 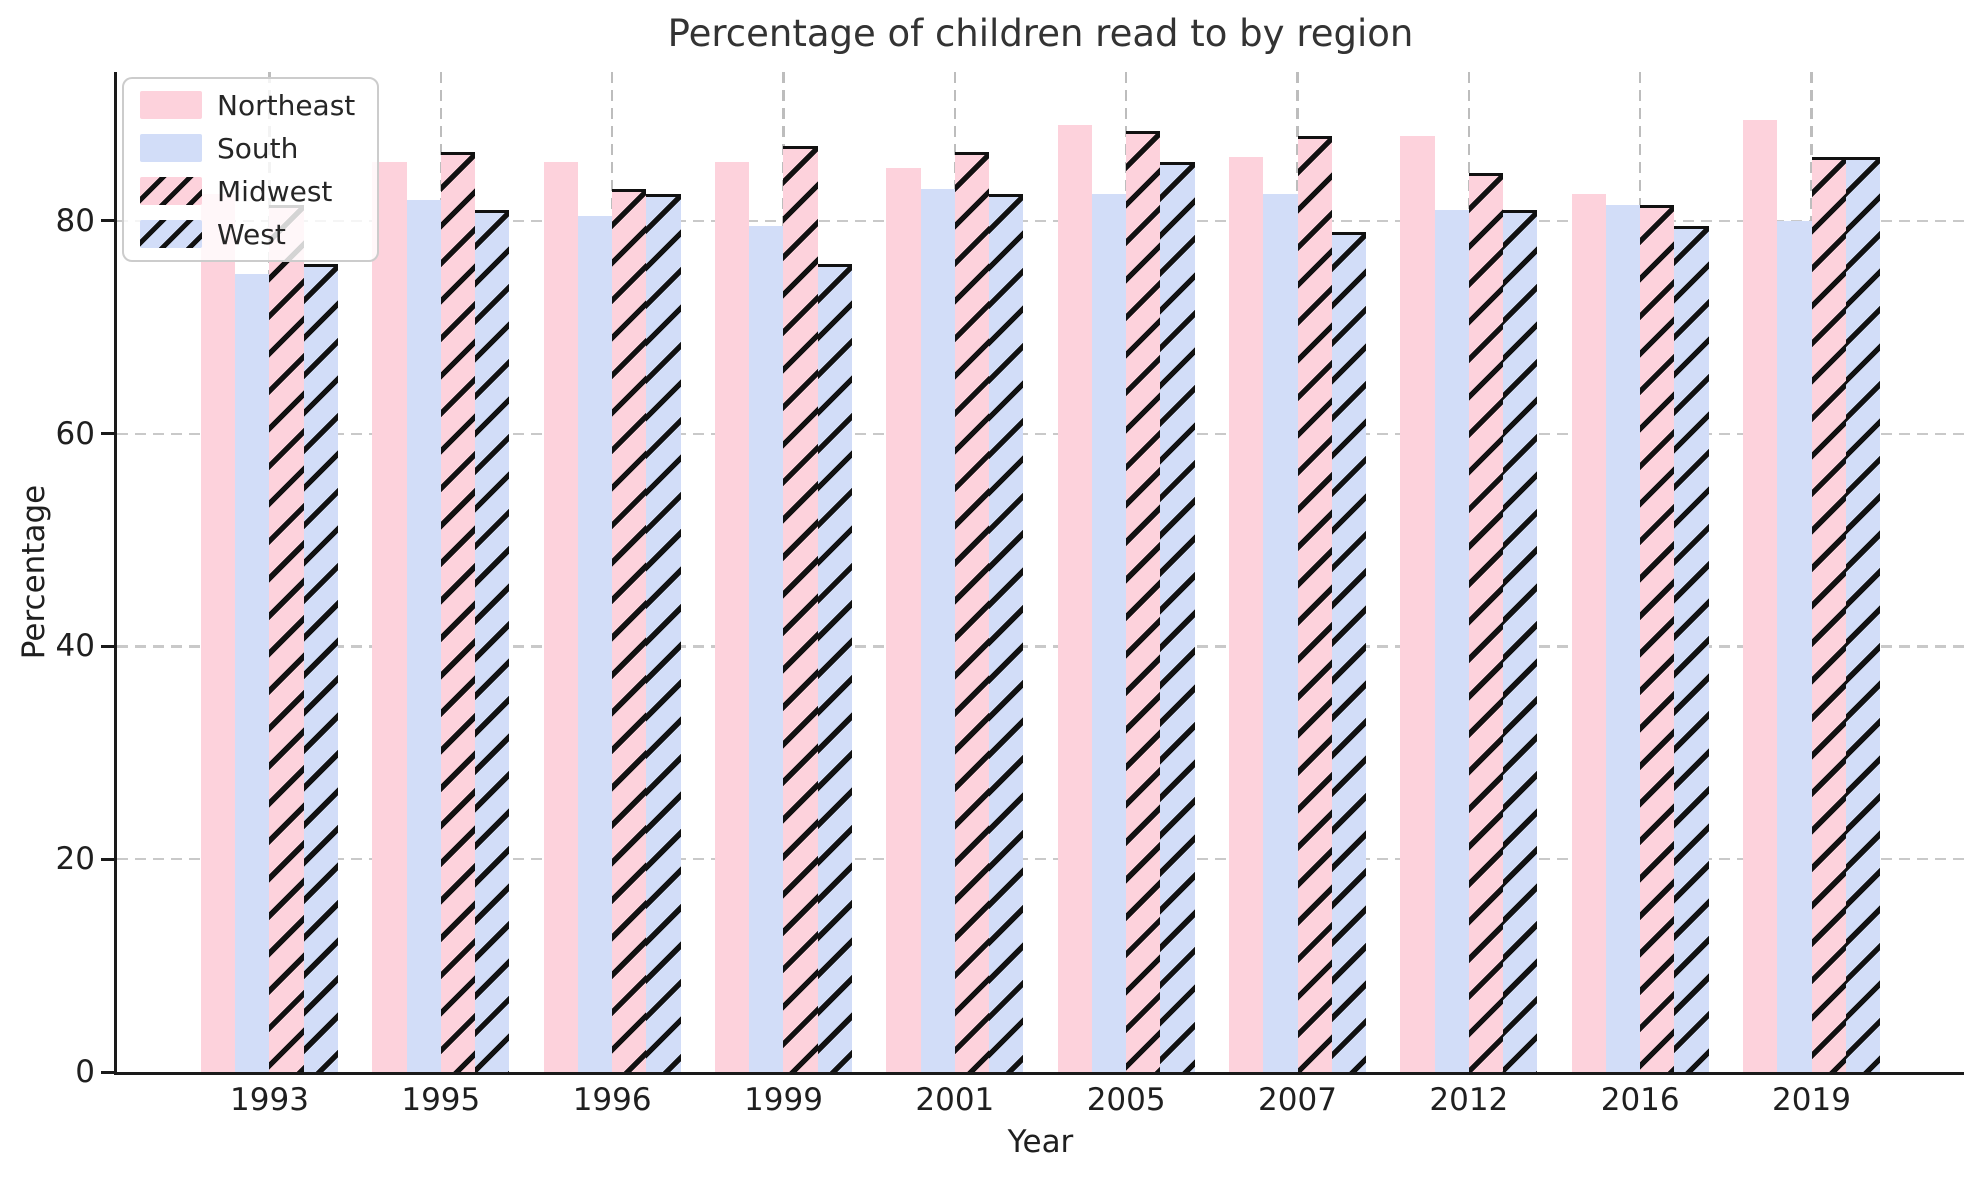 I want to click on legend-item: Midwest, so click(x=247, y=191).